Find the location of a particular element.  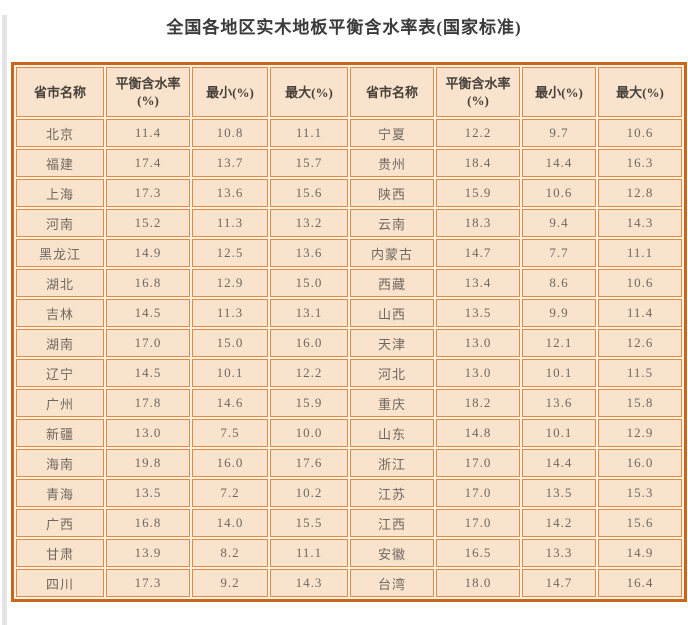

min-value-cell: 15.0 is located at coordinates (230, 343).